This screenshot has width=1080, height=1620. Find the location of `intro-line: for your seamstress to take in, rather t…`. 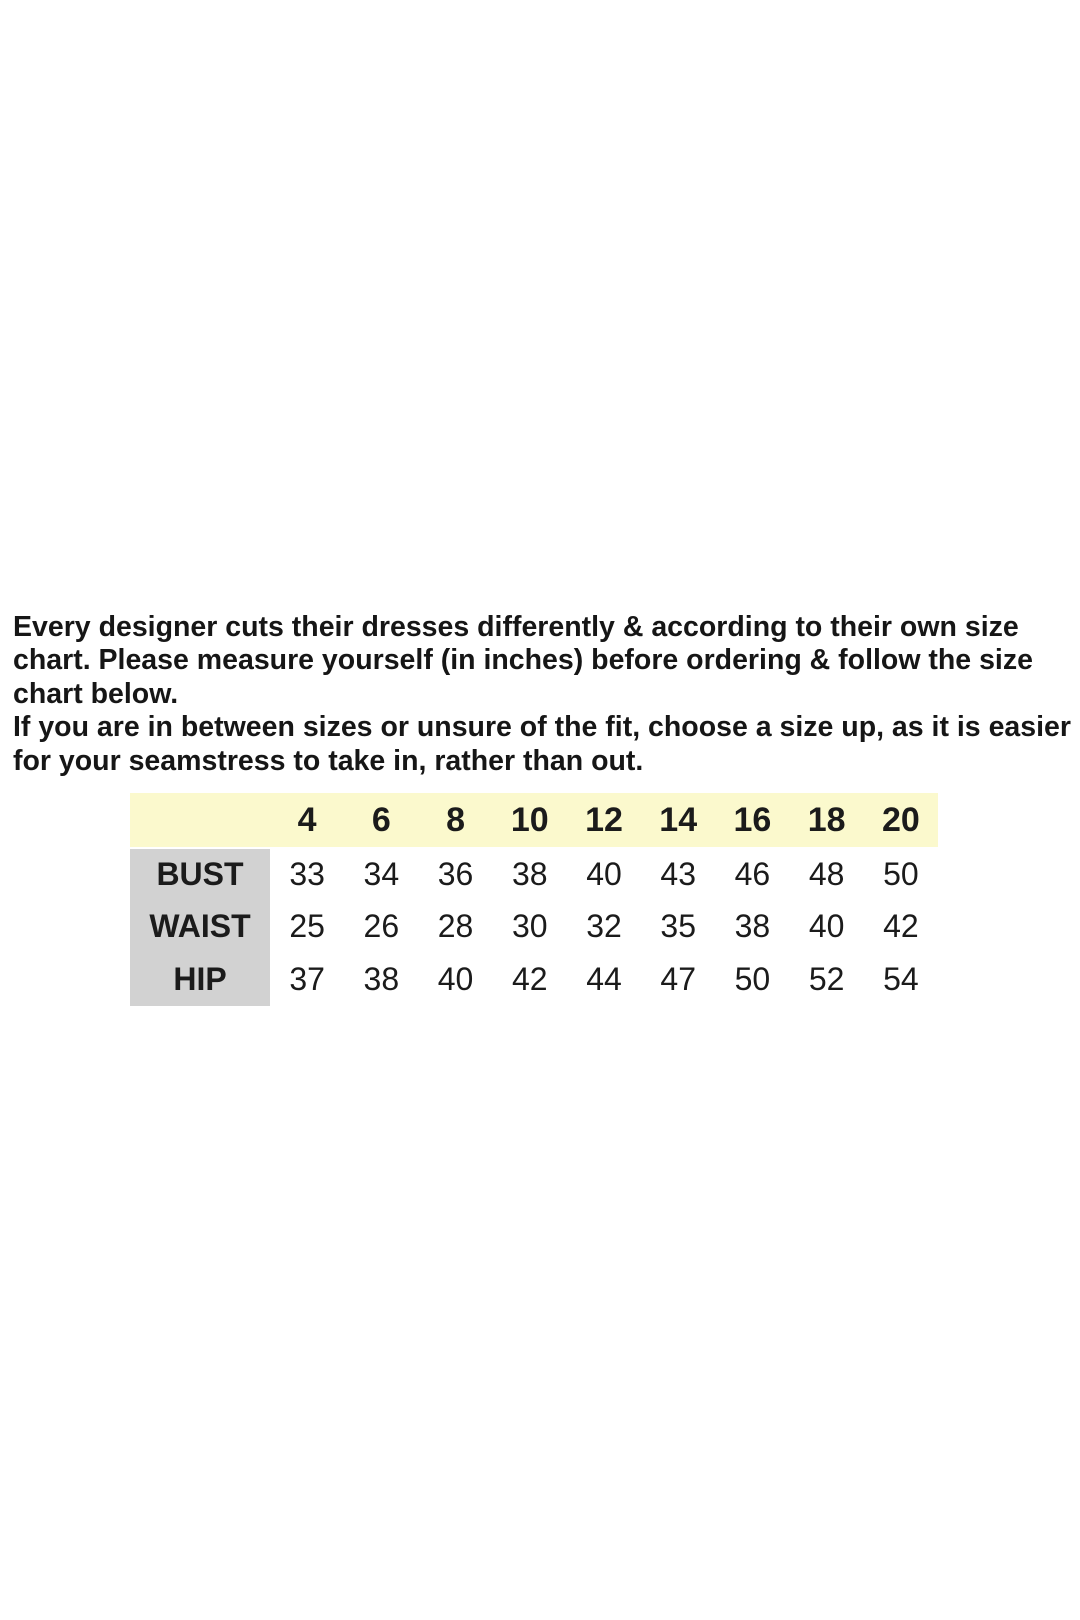

intro-line: for your seamstress to take in, rather t… is located at coordinates (328, 760).